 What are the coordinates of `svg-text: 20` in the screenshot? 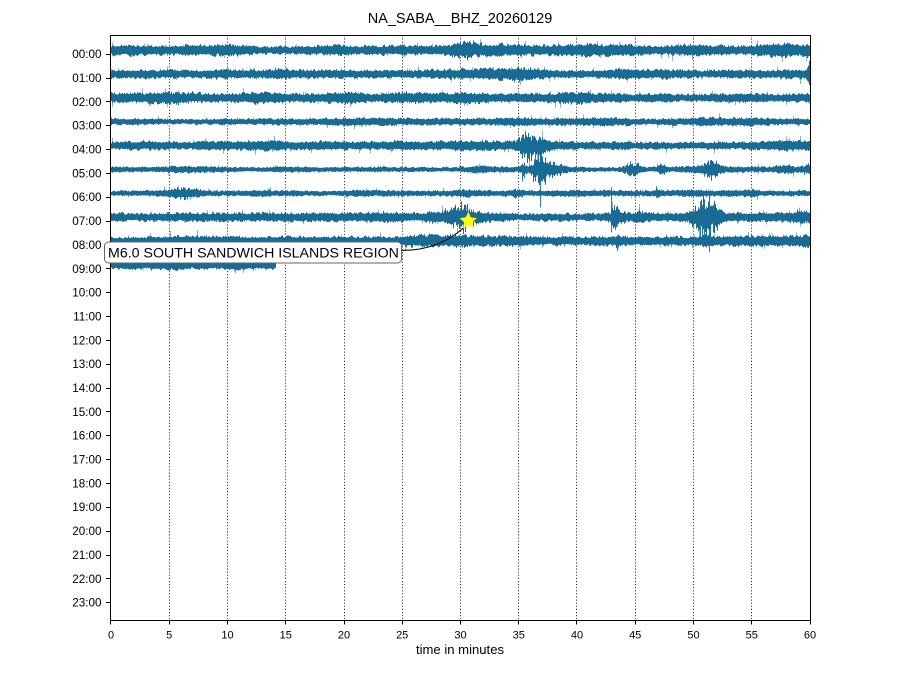 It's located at (344, 636).